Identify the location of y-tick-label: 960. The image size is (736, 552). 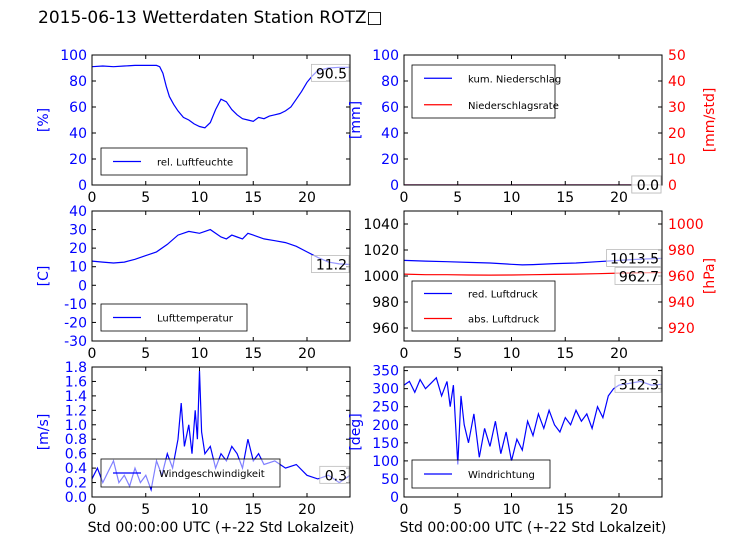
(385, 329).